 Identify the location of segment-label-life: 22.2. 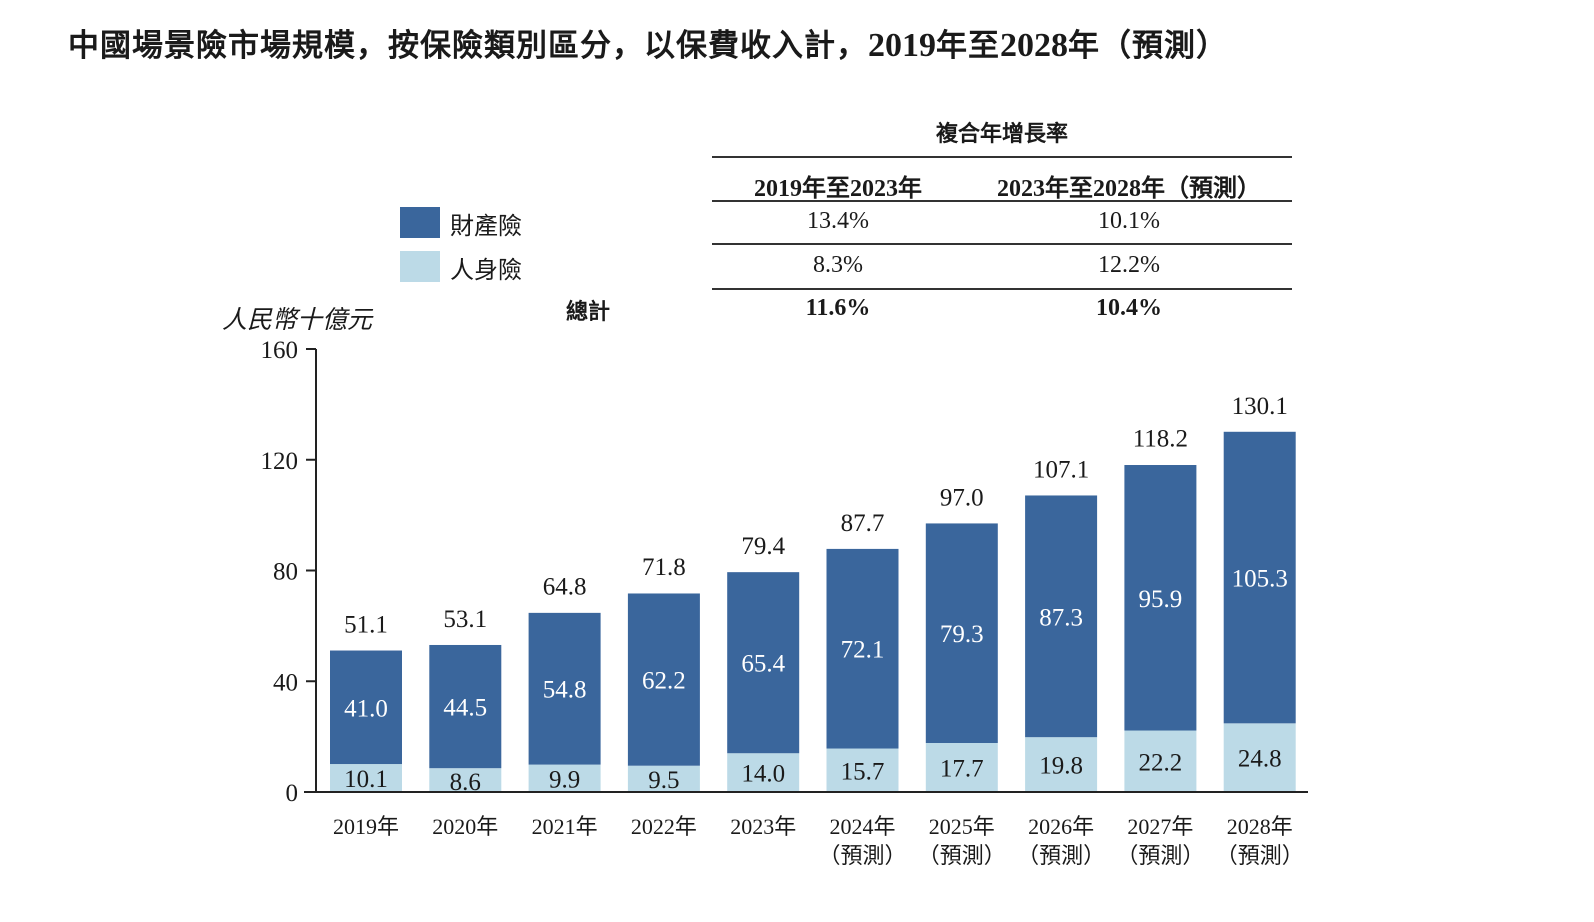
(1161, 762).